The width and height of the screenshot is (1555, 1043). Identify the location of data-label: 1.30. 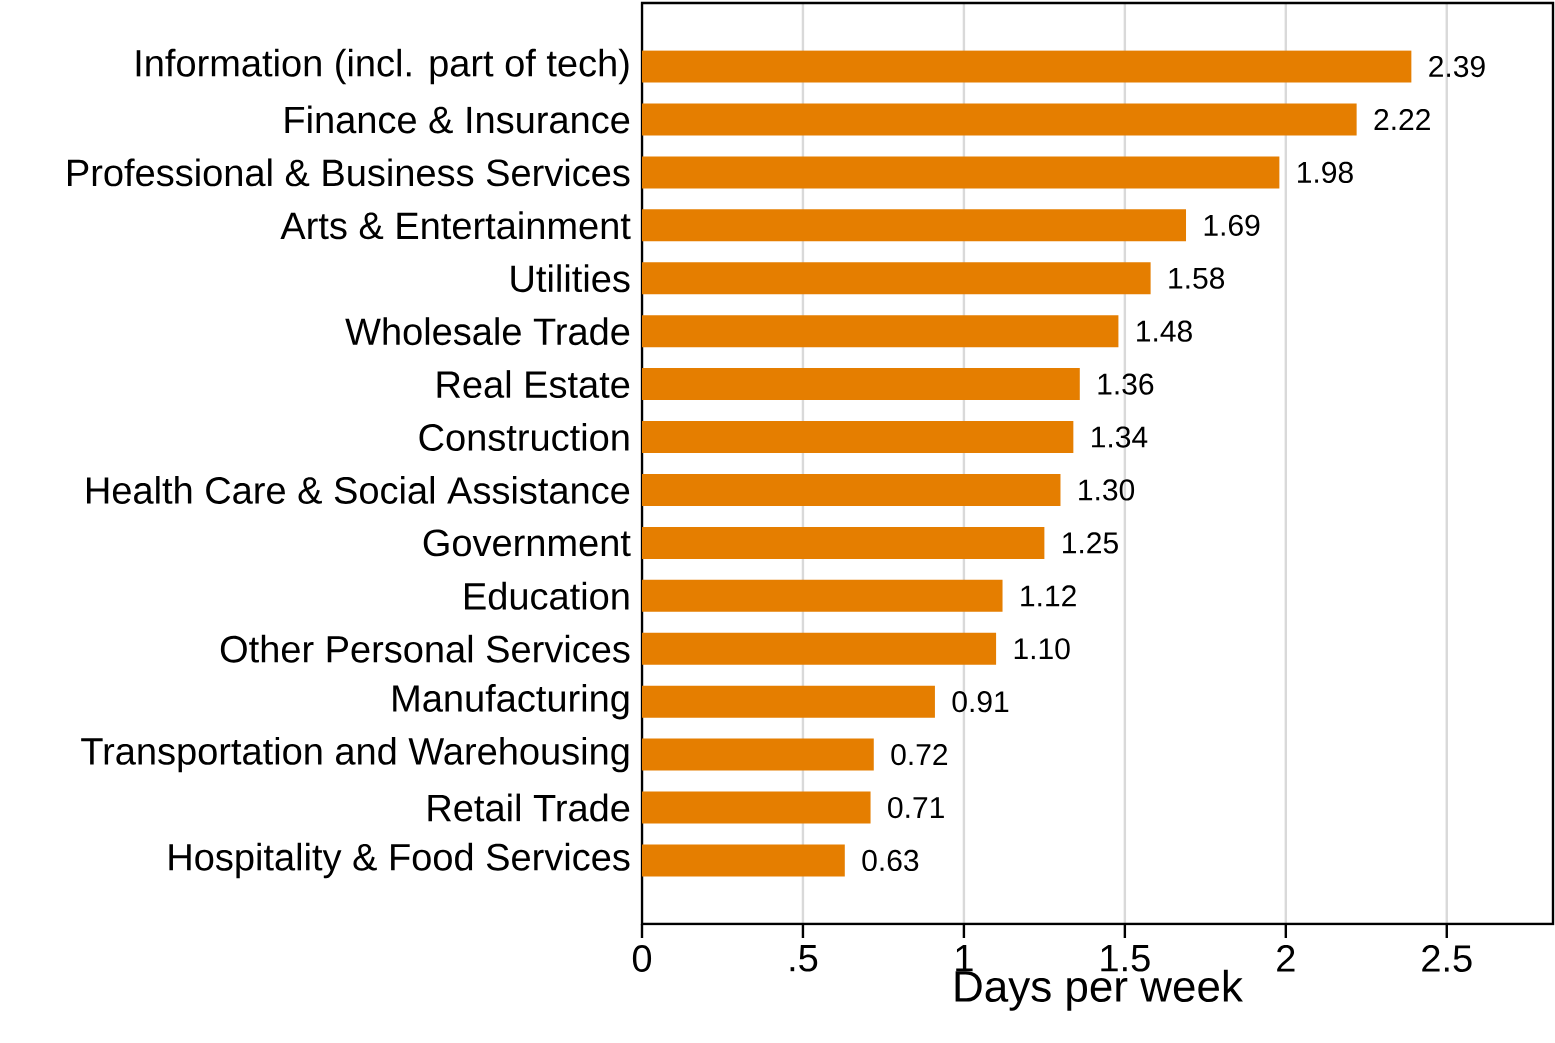
(1107, 490).